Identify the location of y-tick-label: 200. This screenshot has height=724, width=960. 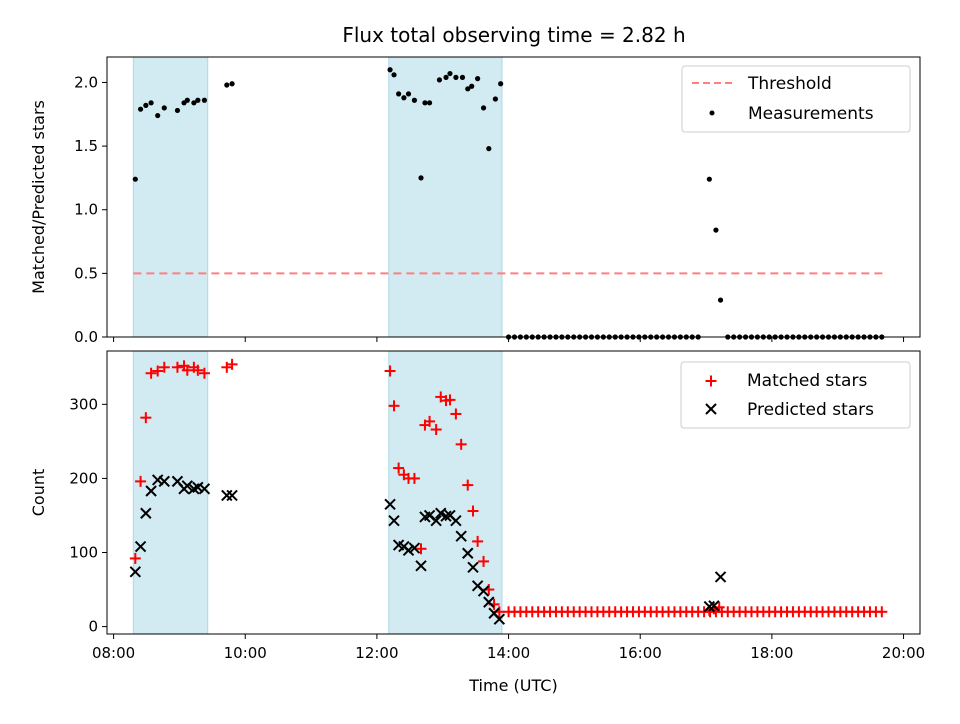
(83, 478).